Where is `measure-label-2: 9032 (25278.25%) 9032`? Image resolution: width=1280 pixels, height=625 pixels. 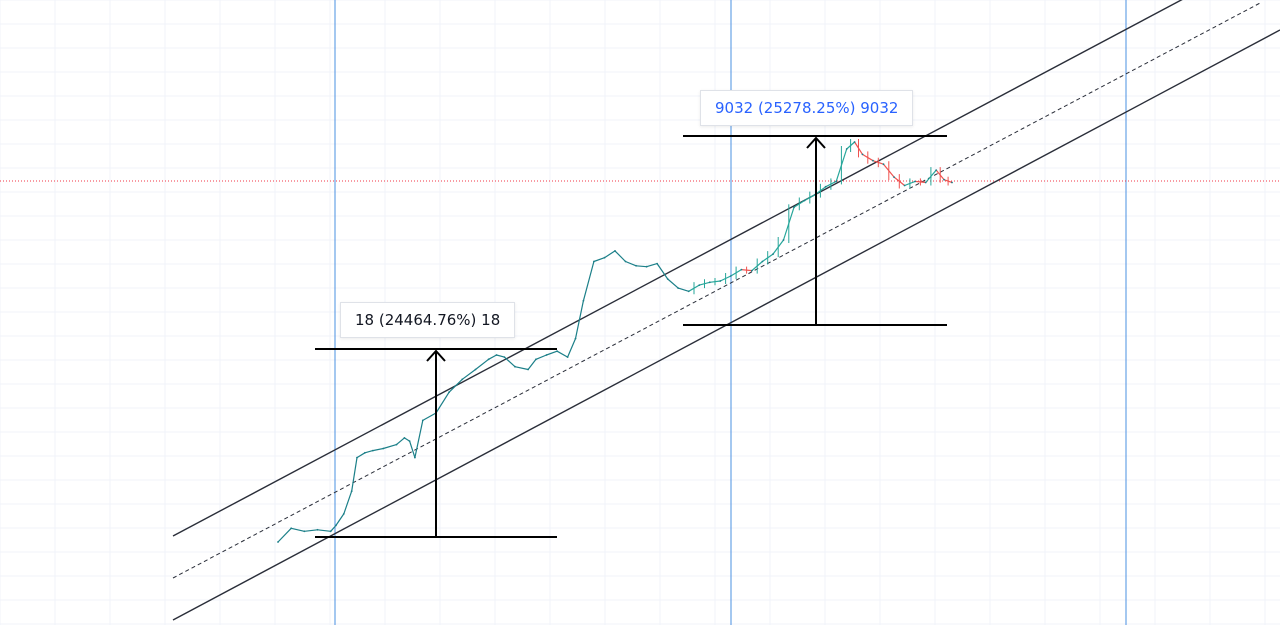
measure-label-2: 9032 (25278.25%) 9032 is located at coordinates (807, 108).